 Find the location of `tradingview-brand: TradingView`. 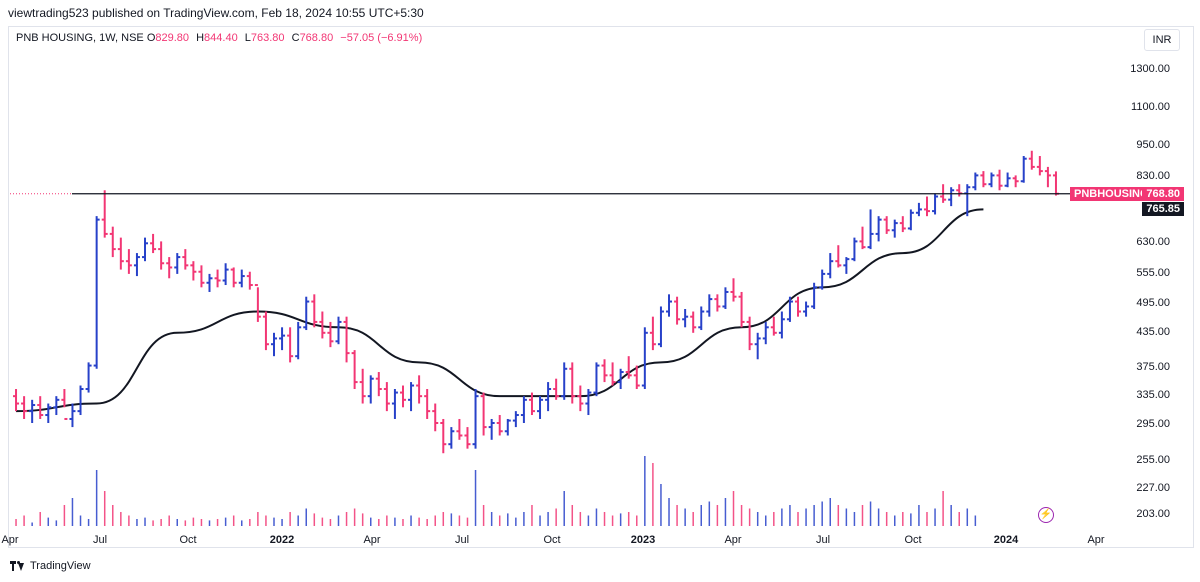

tradingview-brand: TradingView is located at coordinates (50, 566).